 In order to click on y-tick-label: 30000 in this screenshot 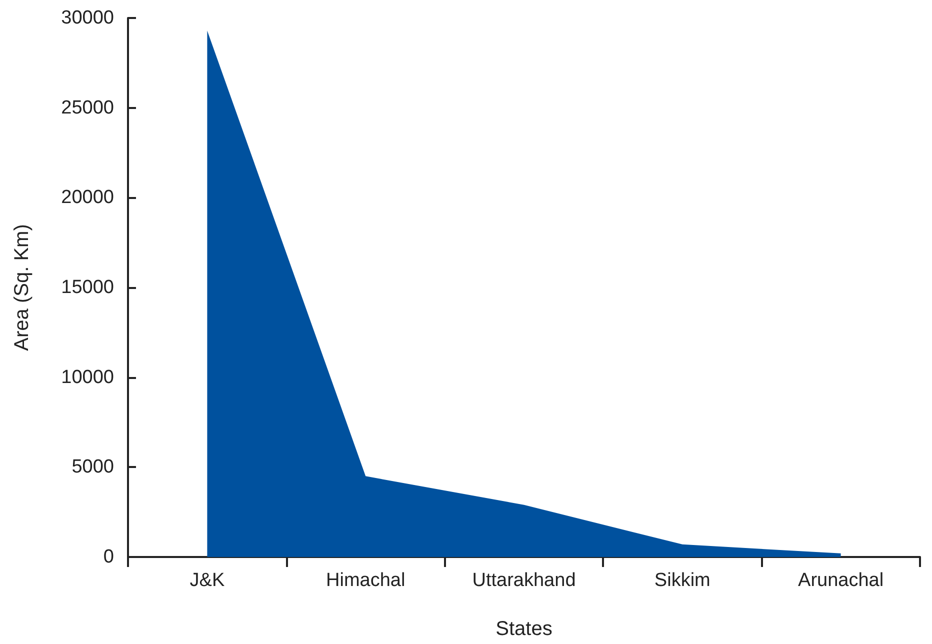, I will do `click(87, 18)`.